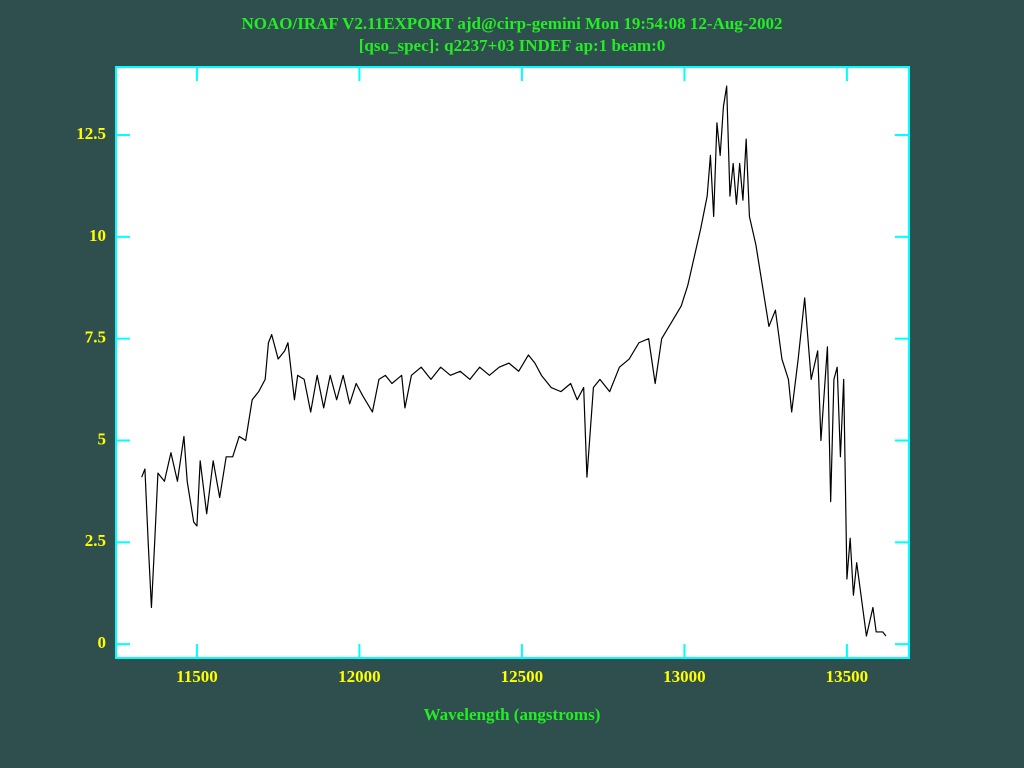 This screenshot has height=768, width=1024. What do you see at coordinates (95, 337) in the screenshot?
I see `y-tick-label: 7.5` at bounding box center [95, 337].